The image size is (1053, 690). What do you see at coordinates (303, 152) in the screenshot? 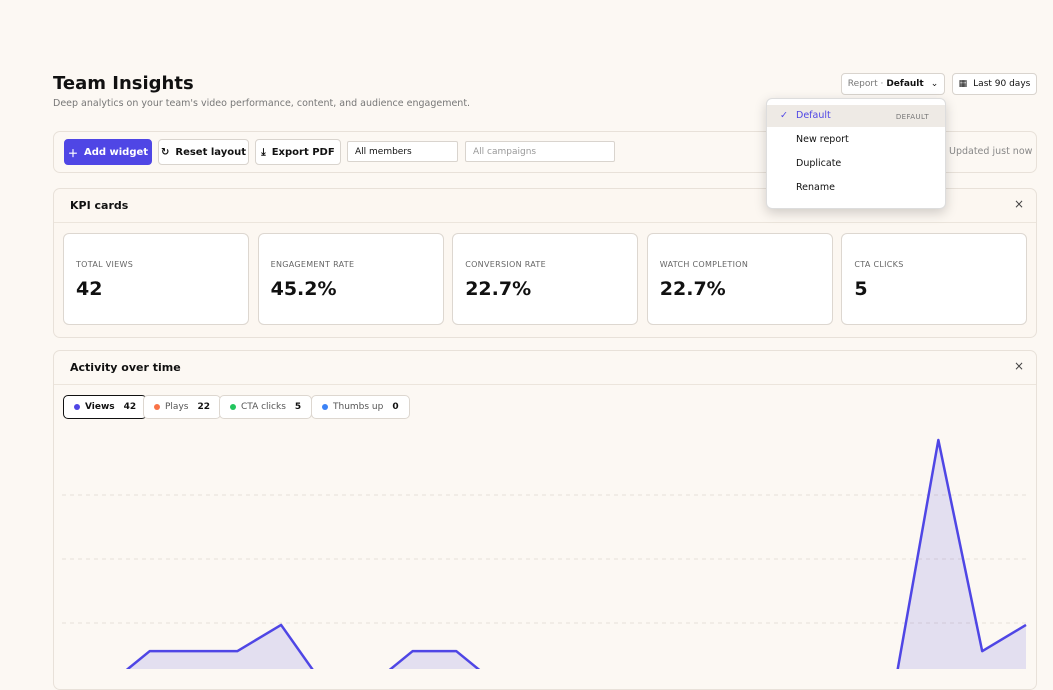
I see `export-pdf-label: Export PDF` at bounding box center [303, 152].